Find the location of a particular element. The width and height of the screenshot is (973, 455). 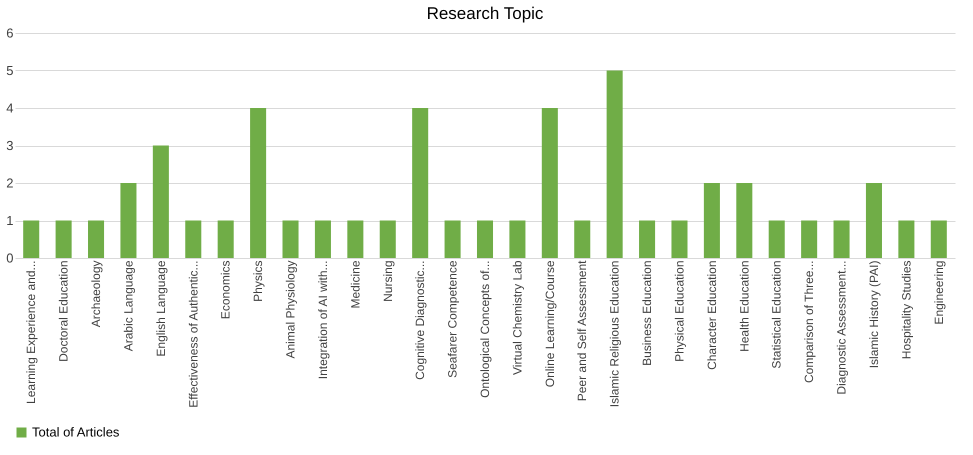

y-tick-label: 1 is located at coordinates (10, 220).